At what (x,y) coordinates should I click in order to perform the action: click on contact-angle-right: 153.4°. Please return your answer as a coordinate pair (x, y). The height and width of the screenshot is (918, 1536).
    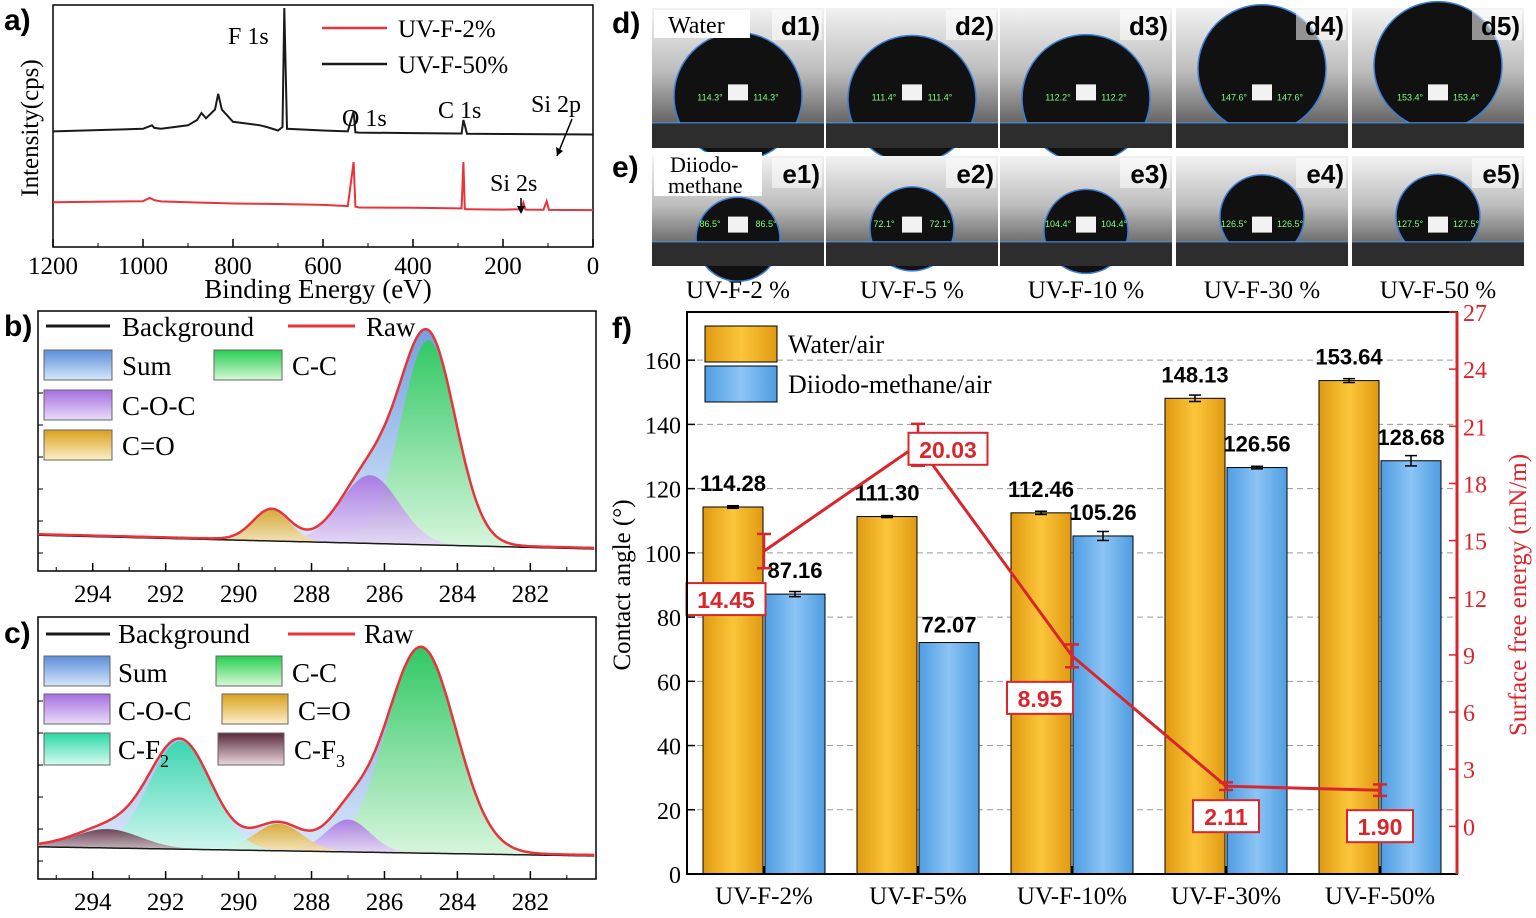
    Looking at the image, I should click on (1466, 97).